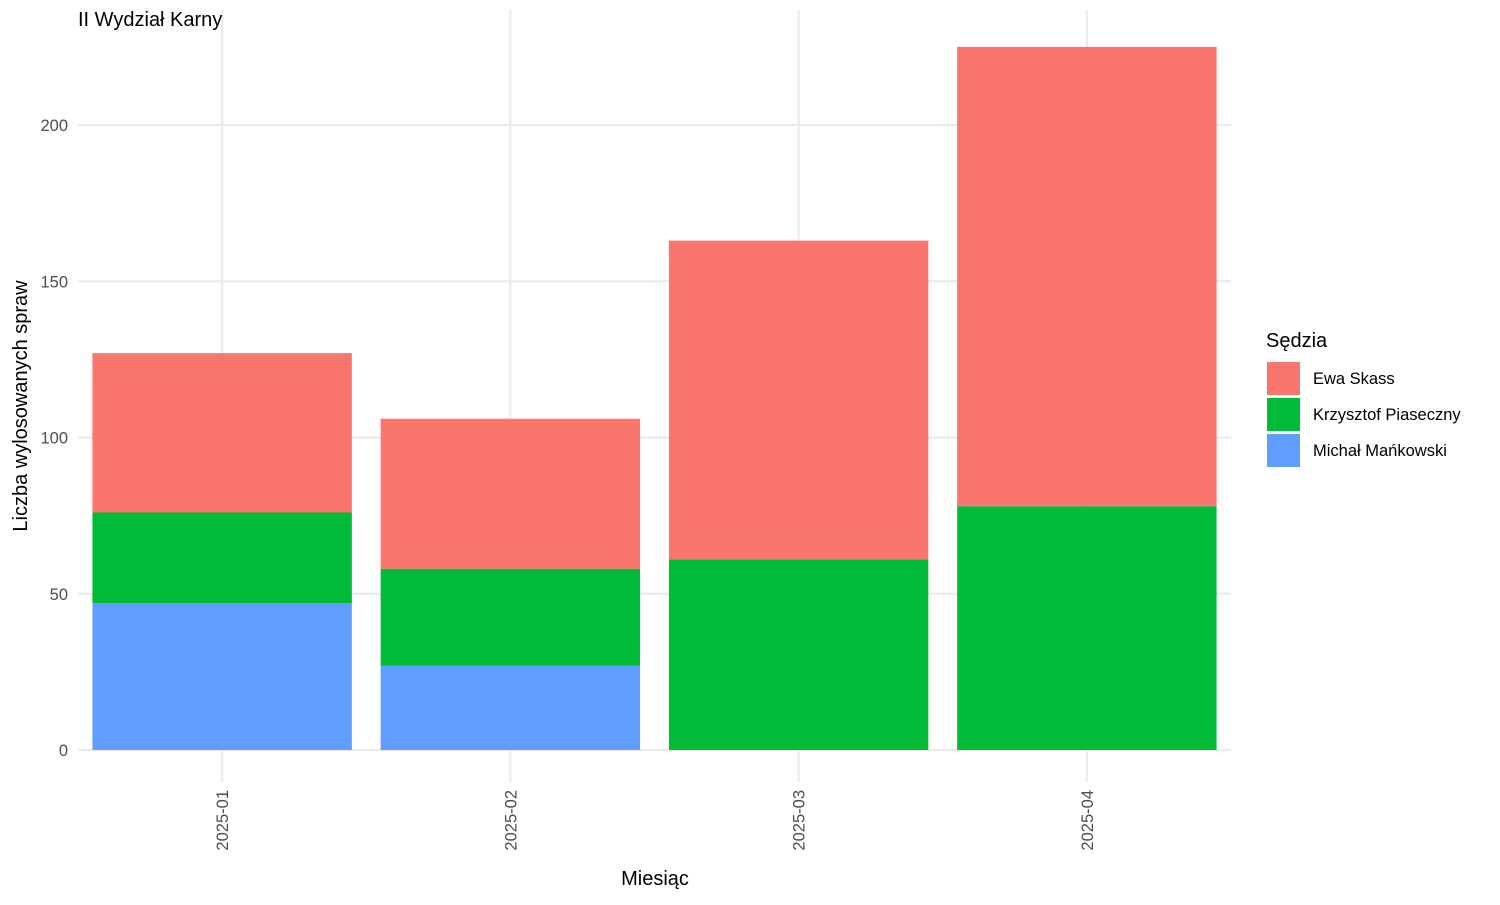 This screenshot has height=905, width=1500. I want to click on x-tick-label-2025-04: 2025-04, so click(1088, 820).